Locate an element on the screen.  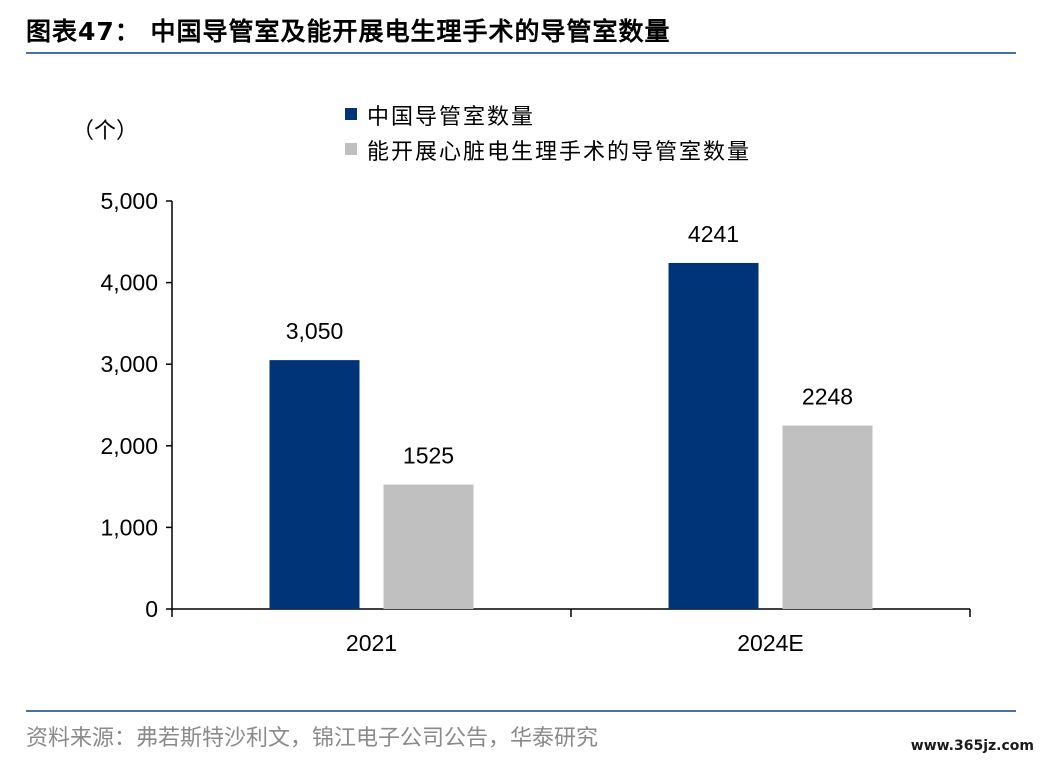
title-divider is located at coordinates (521, 53).